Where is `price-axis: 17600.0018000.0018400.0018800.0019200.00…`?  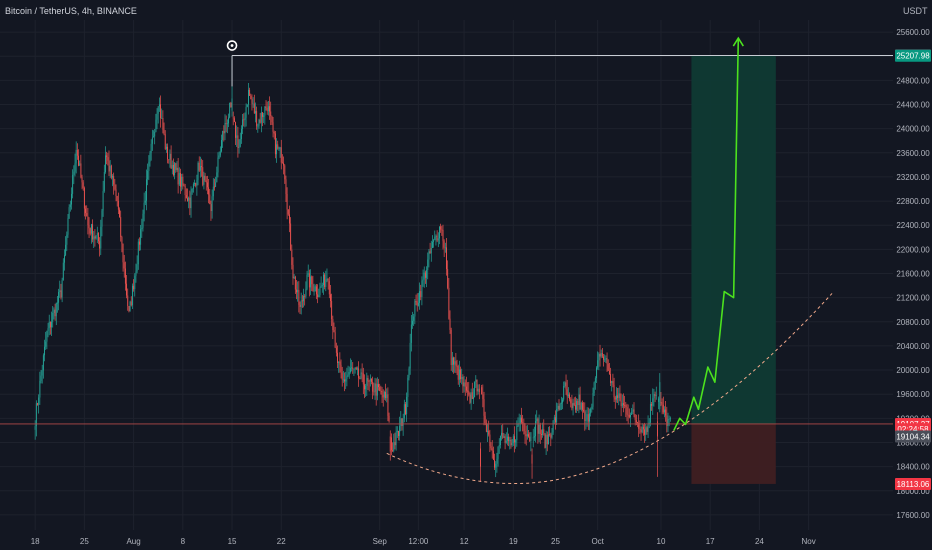
price-axis: 17600.0018000.0018400.0018800.0019200.00… is located at coordinates (913, 274).